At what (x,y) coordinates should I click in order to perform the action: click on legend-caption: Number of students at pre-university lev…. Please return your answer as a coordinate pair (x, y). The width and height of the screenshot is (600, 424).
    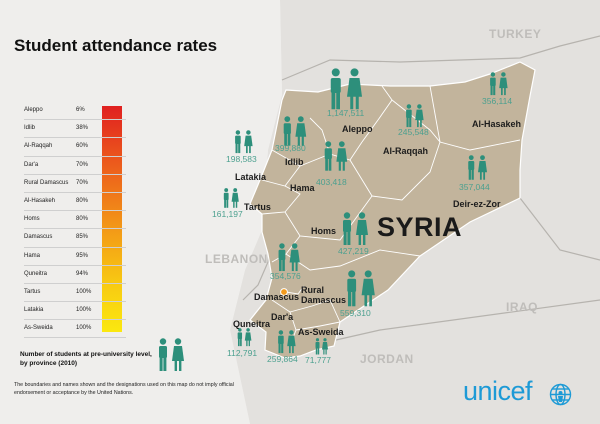
    Looking at the image, I should click on (86, 359).